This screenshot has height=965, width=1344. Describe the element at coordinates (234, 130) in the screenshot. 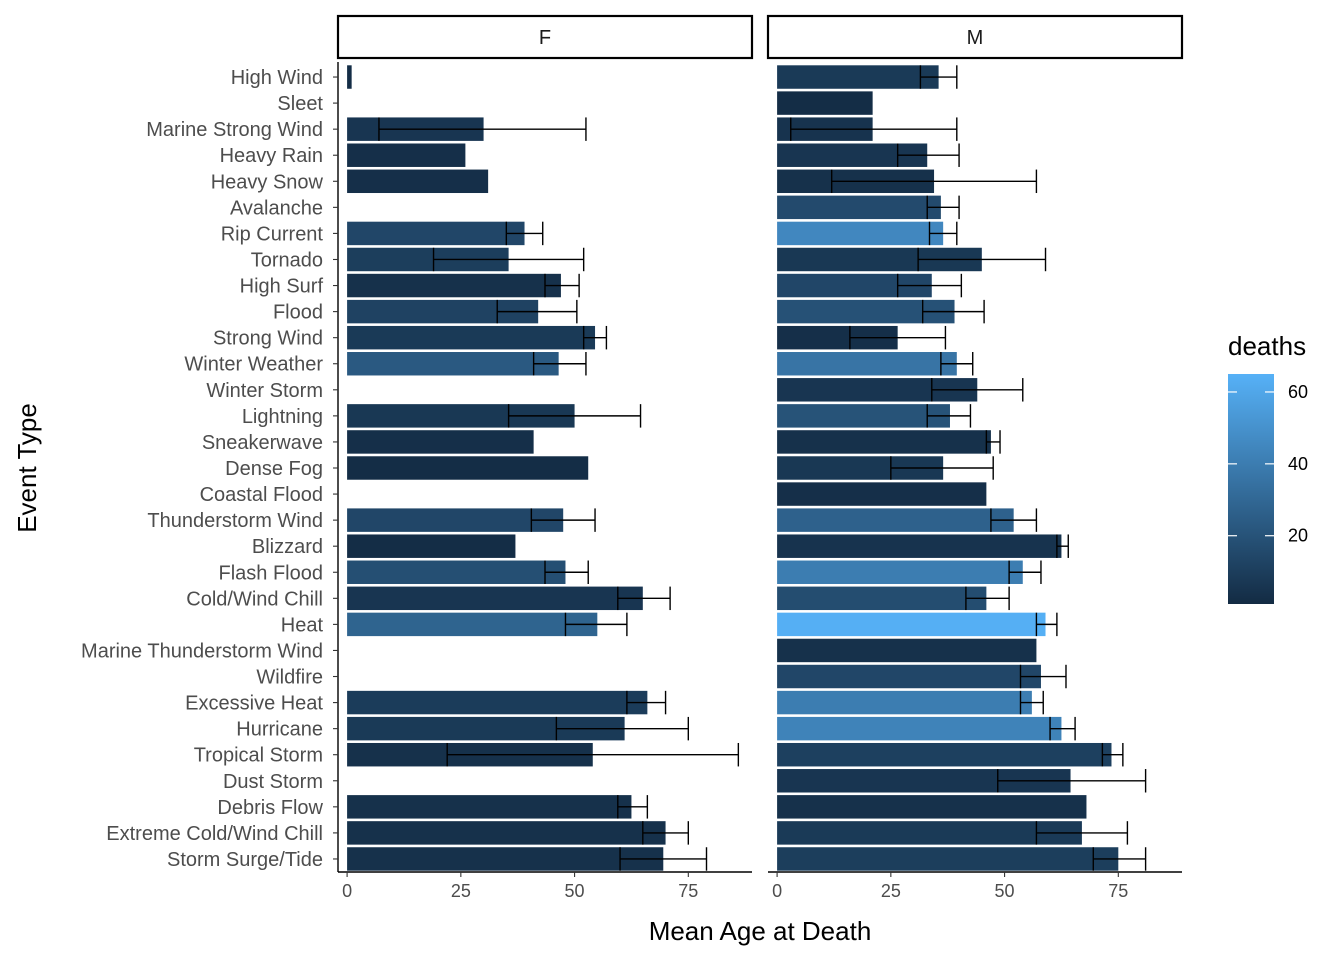

I see `y-tick-label: Marine Strong Wind` at that location.